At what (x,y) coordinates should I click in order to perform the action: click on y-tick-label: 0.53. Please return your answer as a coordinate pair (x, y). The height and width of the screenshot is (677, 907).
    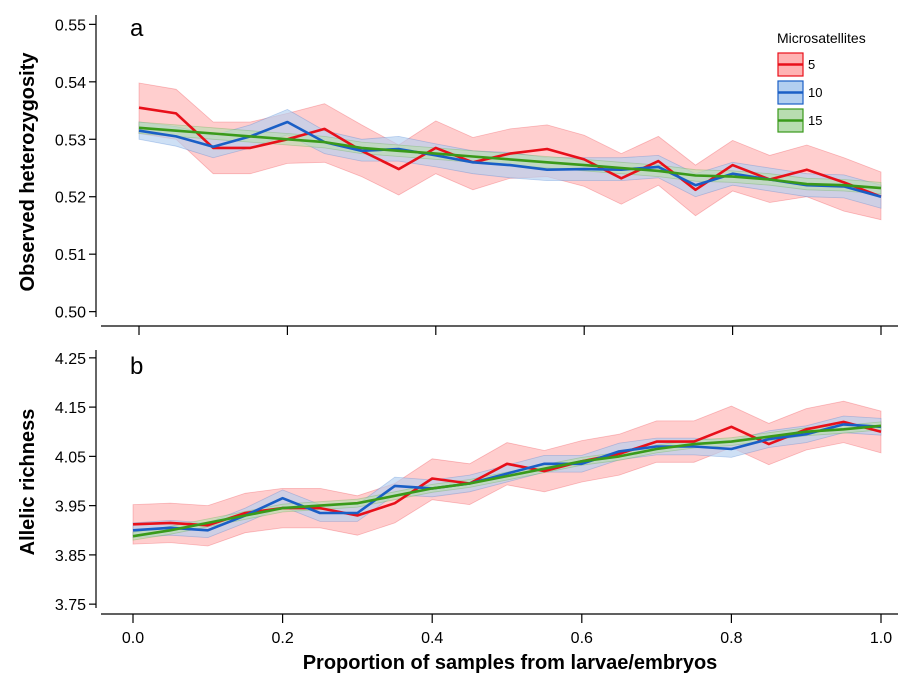
    Looking at the image, I should click on (70, 140).